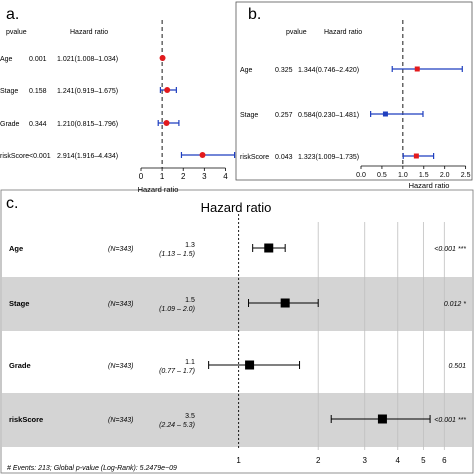  What do you see at coordinates (236, 207) in the screenshot?
I see `panel-c-title: Hazard ratio` at bounding box center [236, 207].